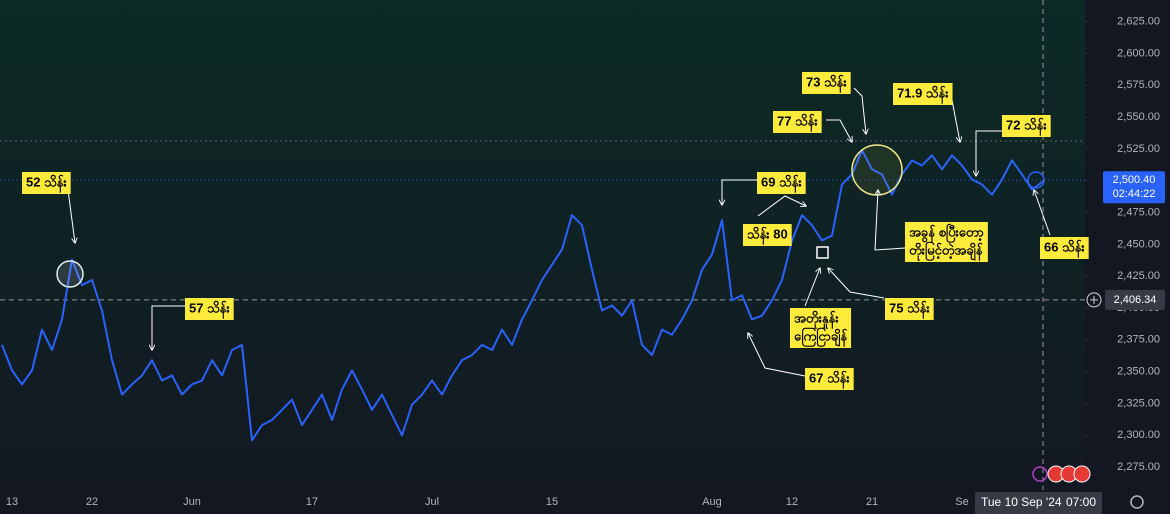 This screenshot has height=514, width=1170. I want to click on annotation-text: အတိုးနှုန်း, so click(816, 319).